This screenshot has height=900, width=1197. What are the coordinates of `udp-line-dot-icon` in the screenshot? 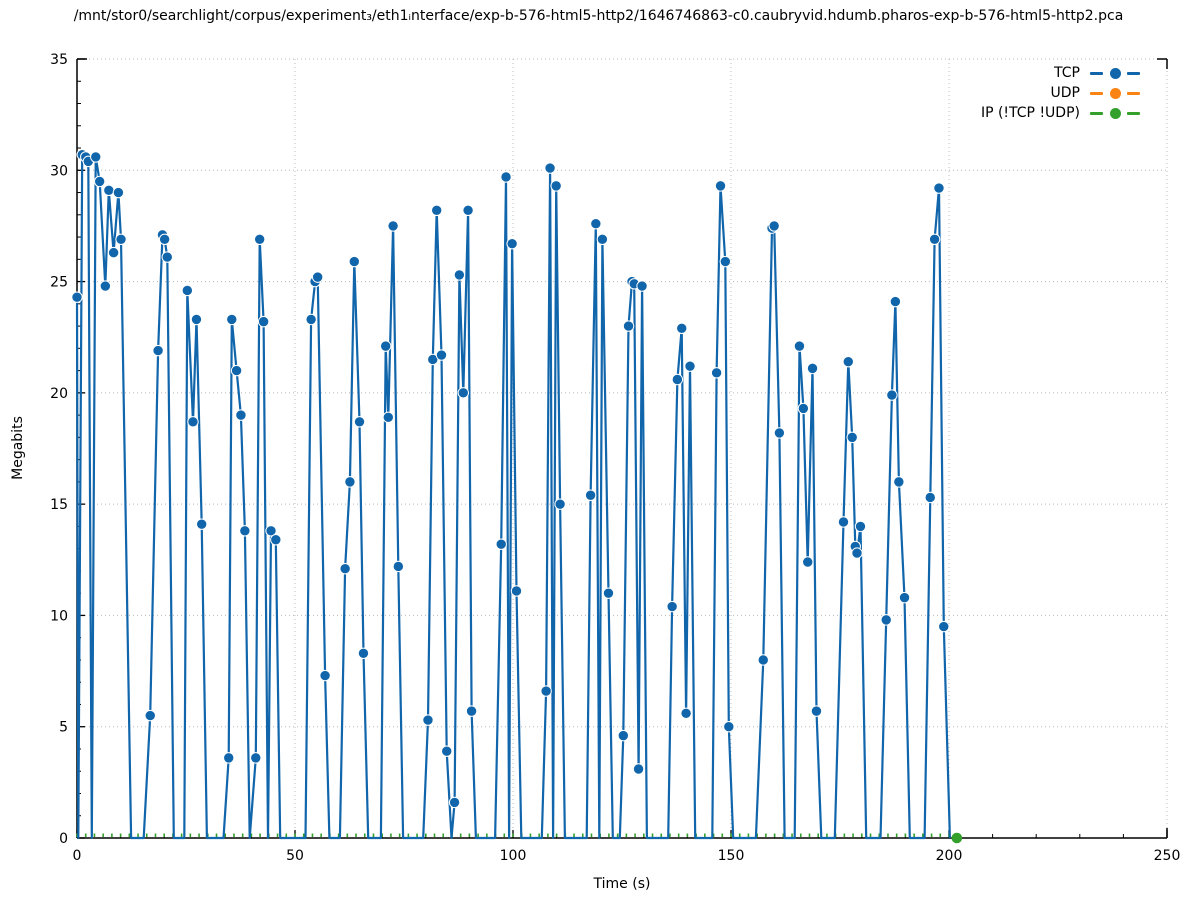 It's located at (1115, 93).